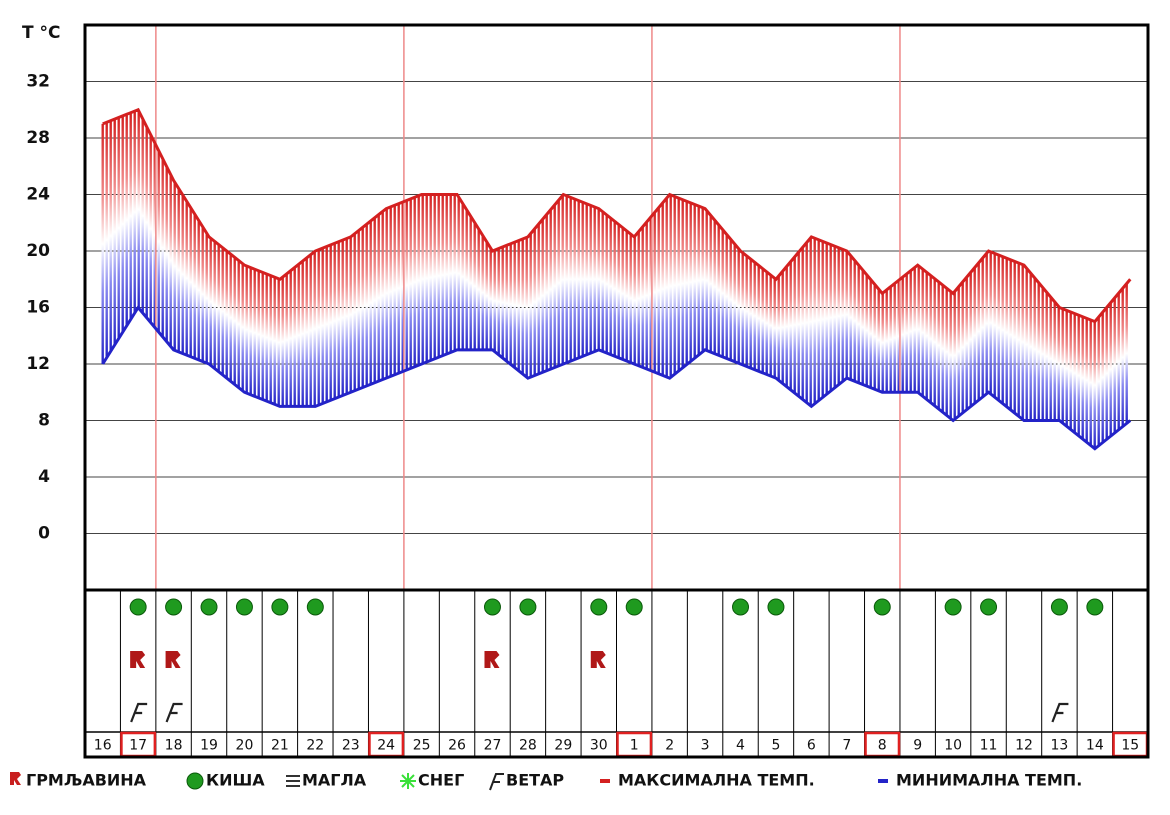  What do you see at coordinates (989, 780) in the screenshot?
I see `legend-label: МИНИМАЛНА ТЕМП.` at bounding box center [989, 780].